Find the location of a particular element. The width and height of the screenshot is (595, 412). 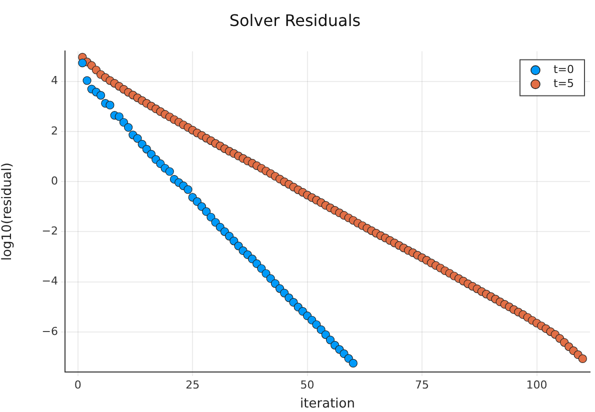

y-tick-label: −6 is located at coordinates (50, 331).